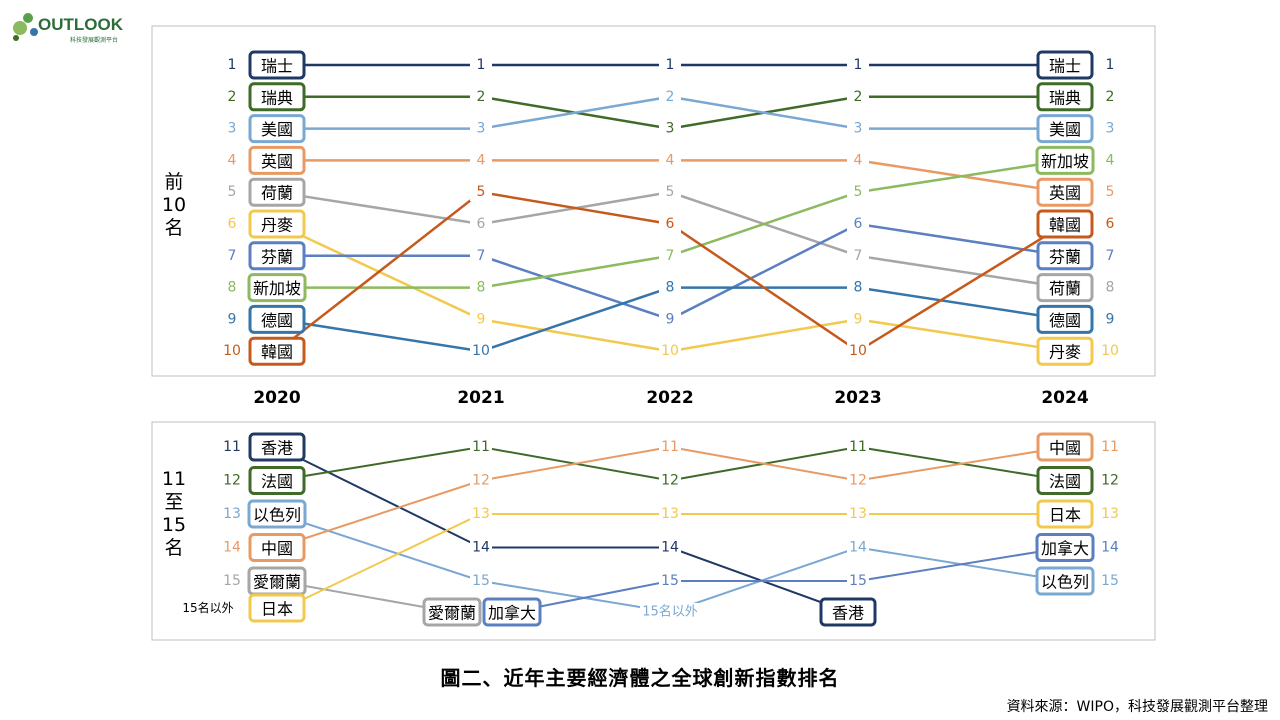  Describe the element at coordinates (670, 481) in the screenshot. I see `rank-法國-2022: 12` at that location.